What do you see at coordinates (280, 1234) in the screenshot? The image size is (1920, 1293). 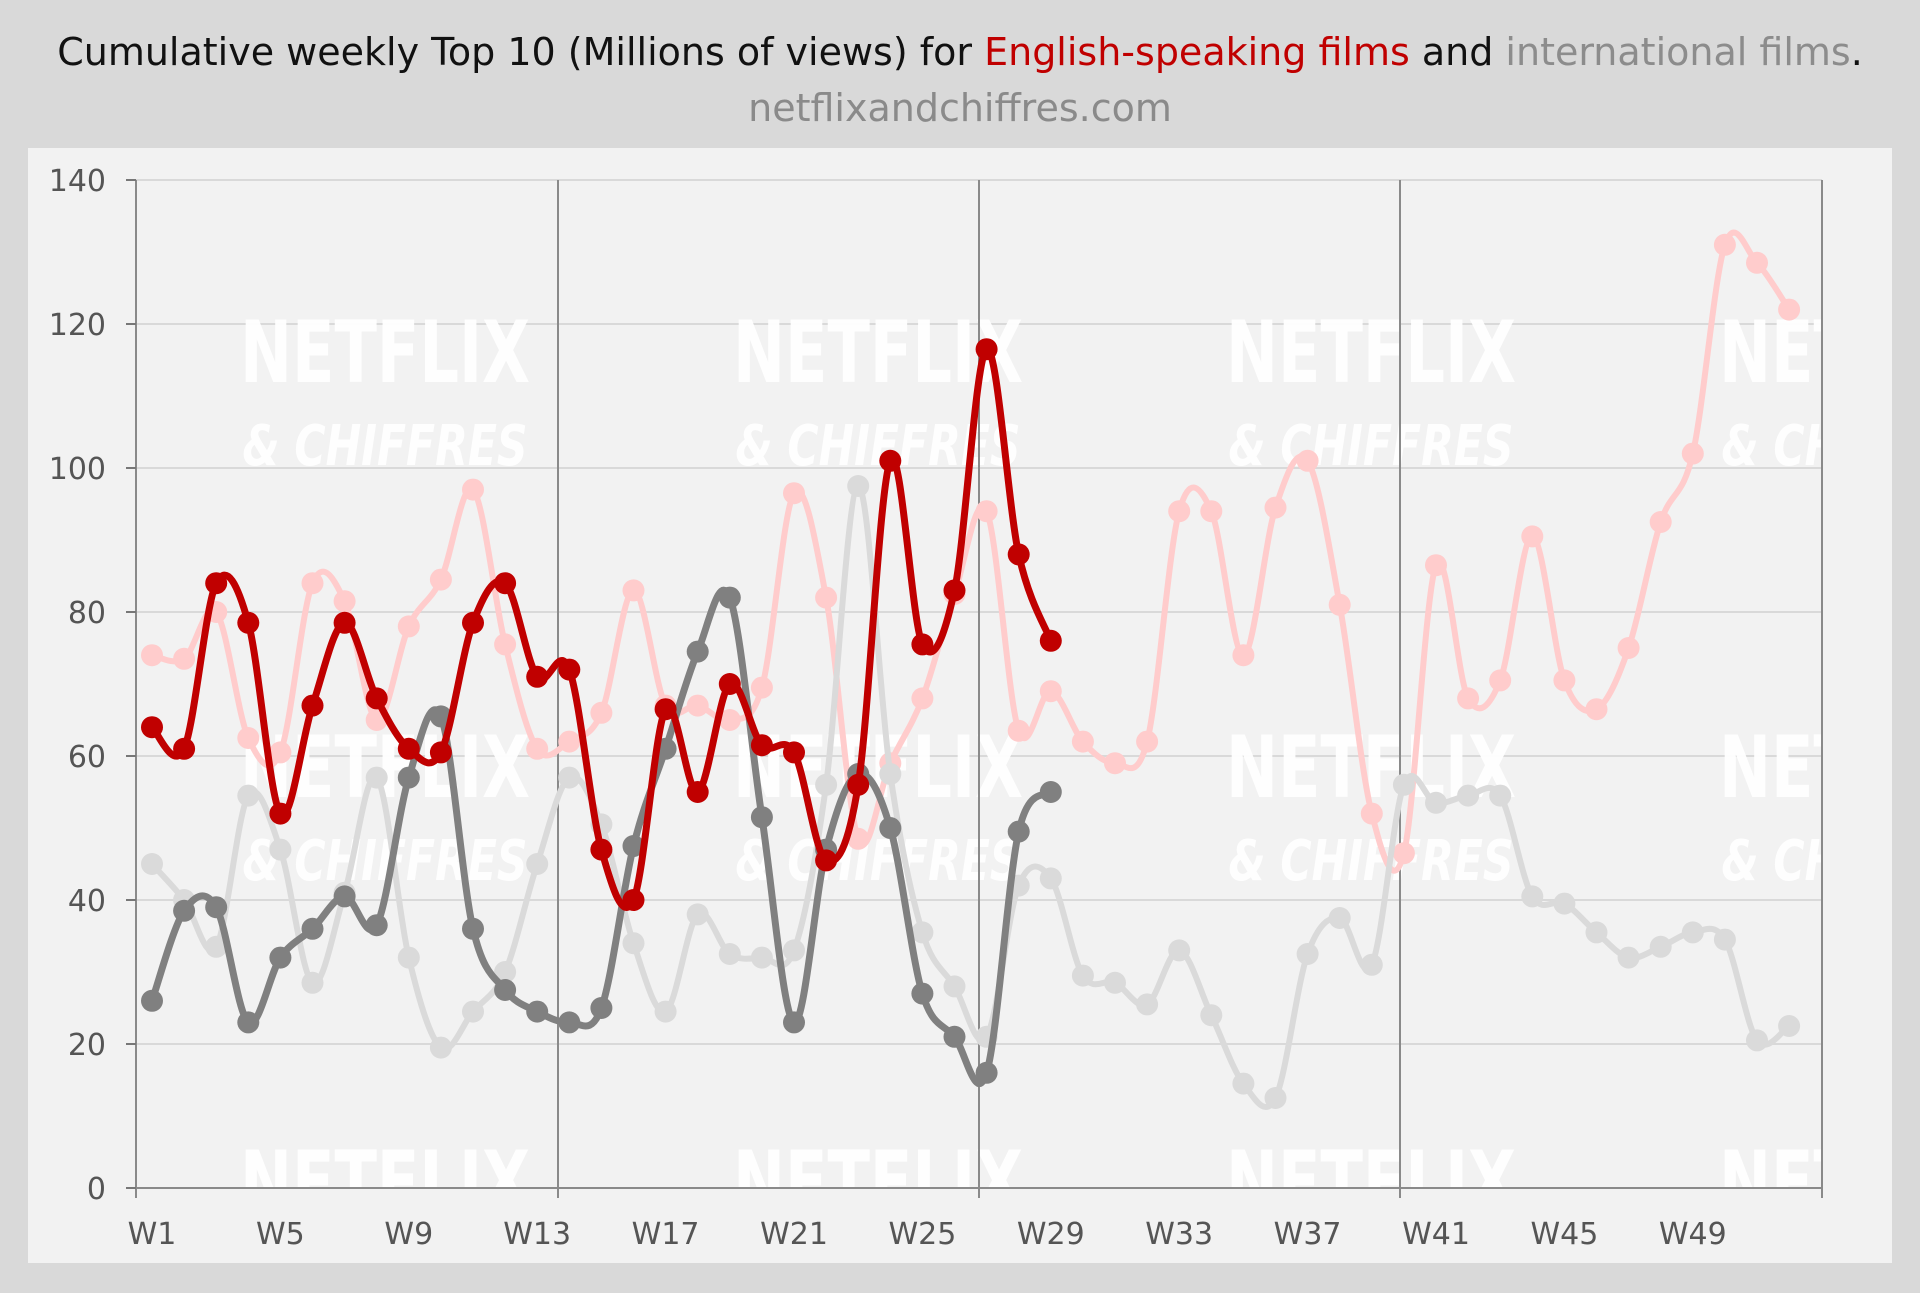 I see `x-tick-label: W5` at bounding box center [280, 1234].